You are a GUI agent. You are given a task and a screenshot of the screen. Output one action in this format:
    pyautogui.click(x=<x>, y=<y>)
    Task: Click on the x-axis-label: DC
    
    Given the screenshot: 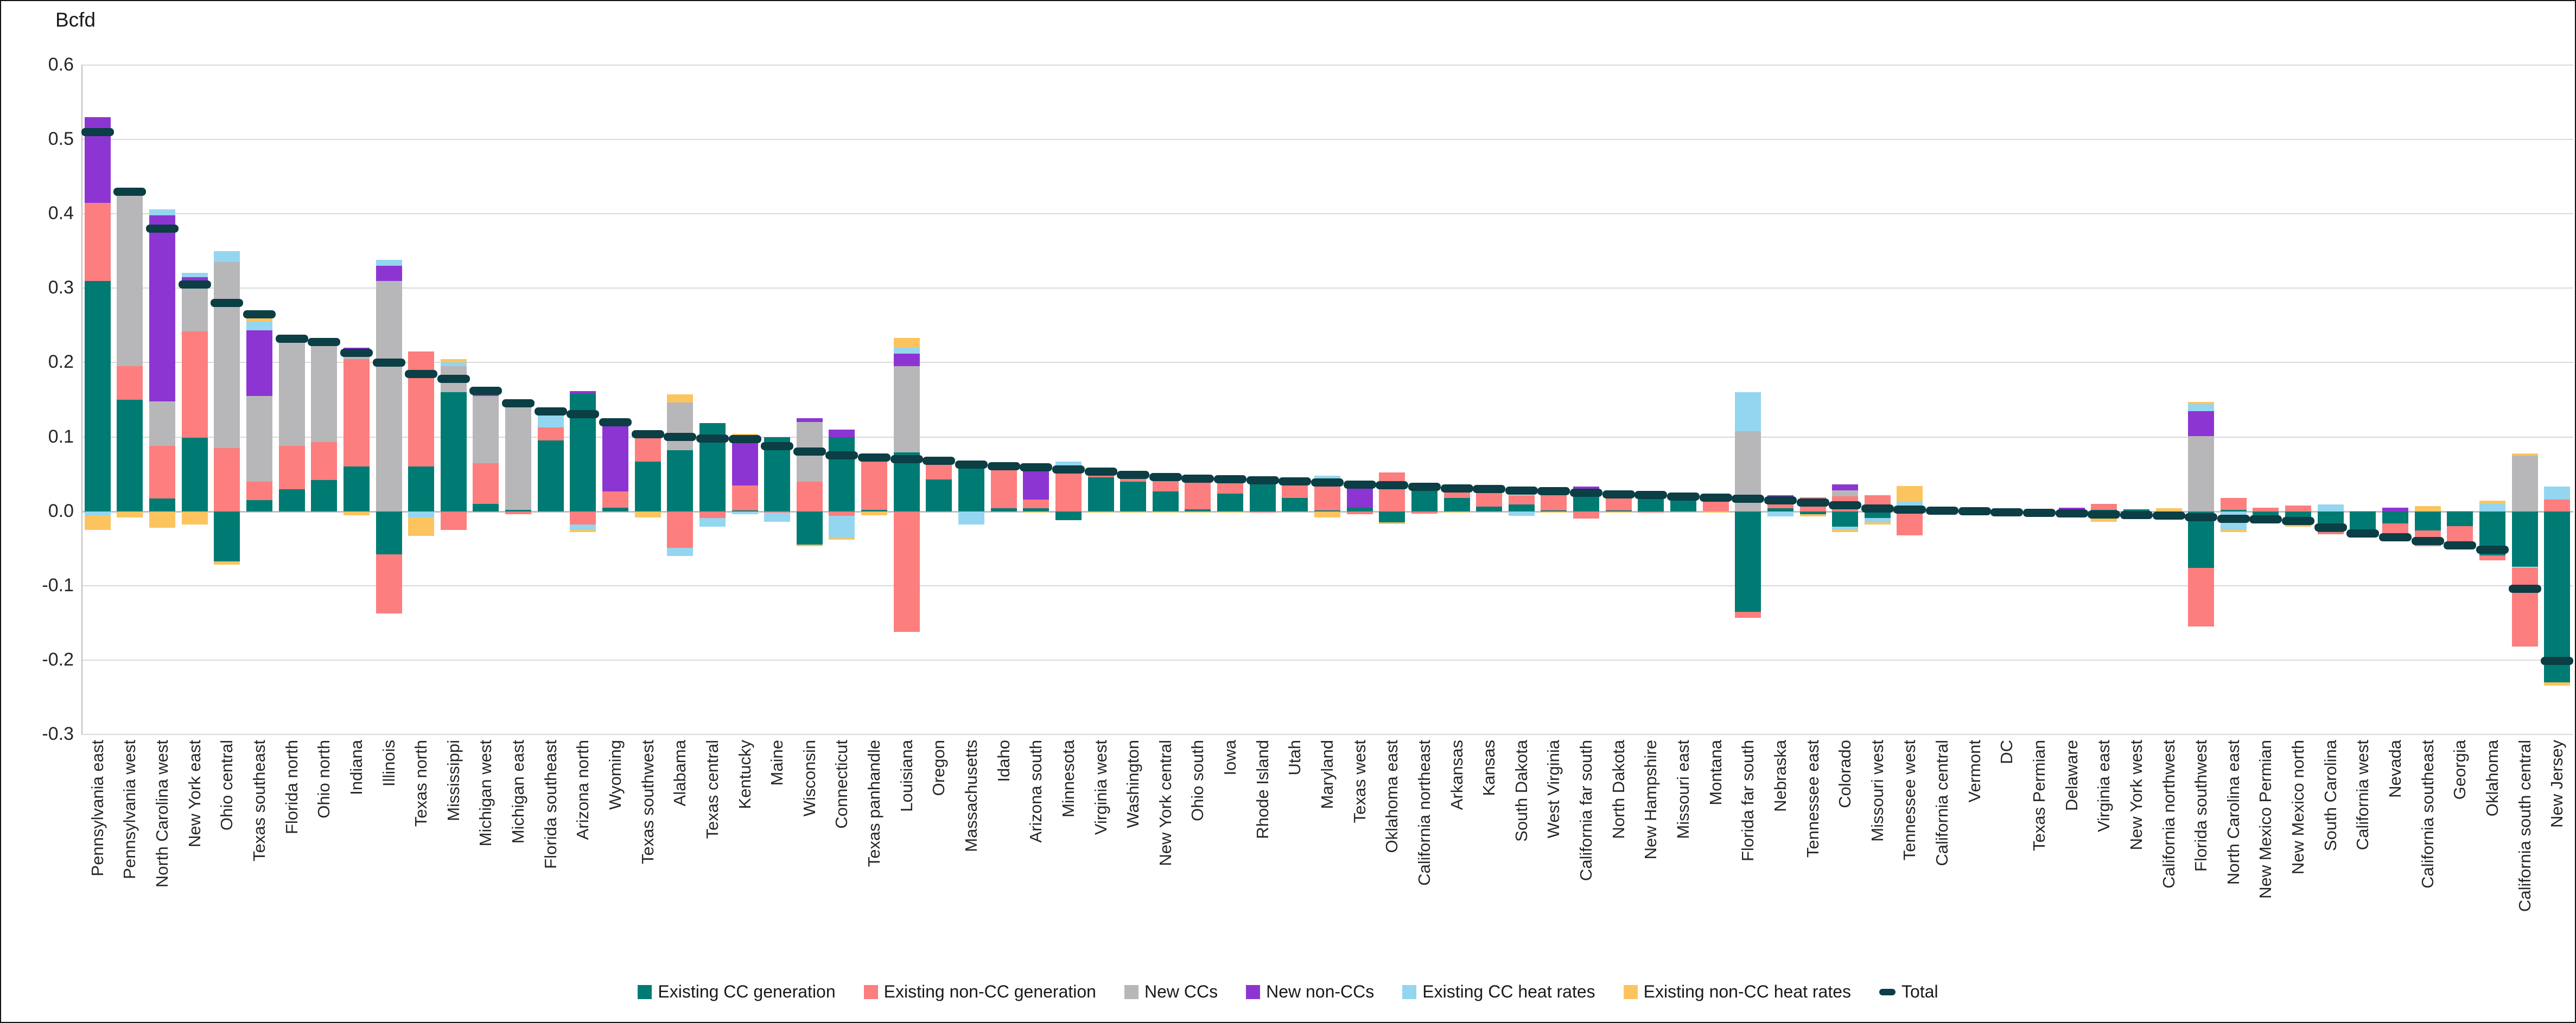 What is the action you would take?
    pyautogui.click(x=2006, y=752)
    